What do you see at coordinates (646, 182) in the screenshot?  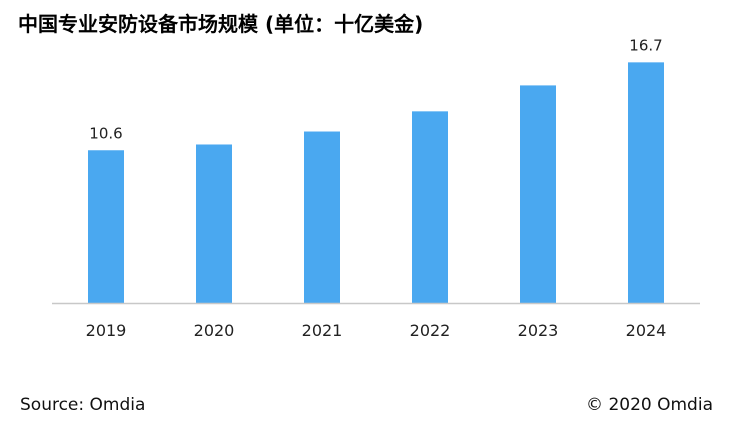 I see `bar-2024` at bounding box center [646, 182].